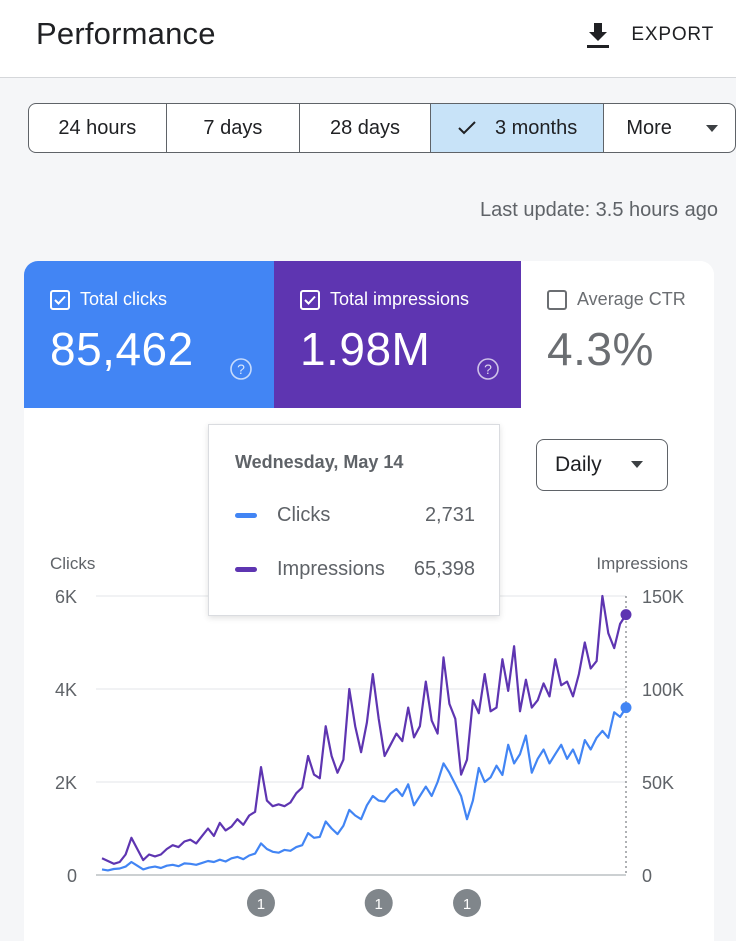  I want to click on range-more-dropdown: More, so click(669, 128).